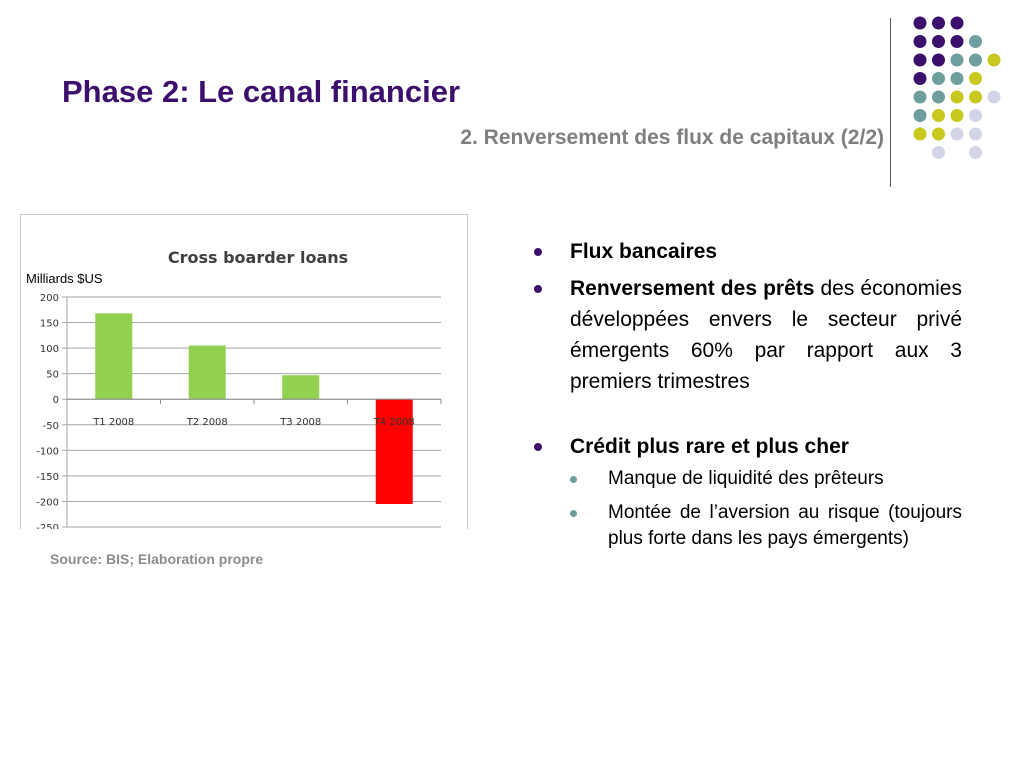 This screenshot has width=1024, height=768. Describe the element at coordinates (207, 422) in the screenshot. I see `x-tick-label: T2 2008` at that location.